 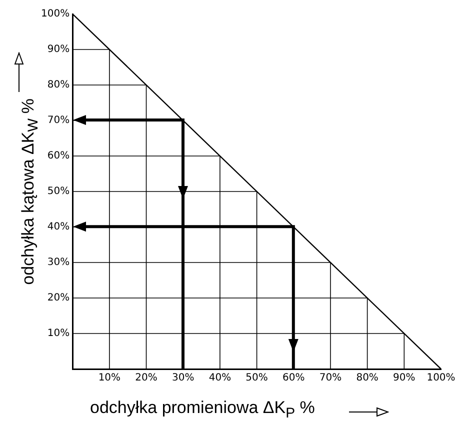 What do you see at coordinates (183, 378) in the screenshot?
I see `x-tick-label: 30%` at bounding box center [183, 378].